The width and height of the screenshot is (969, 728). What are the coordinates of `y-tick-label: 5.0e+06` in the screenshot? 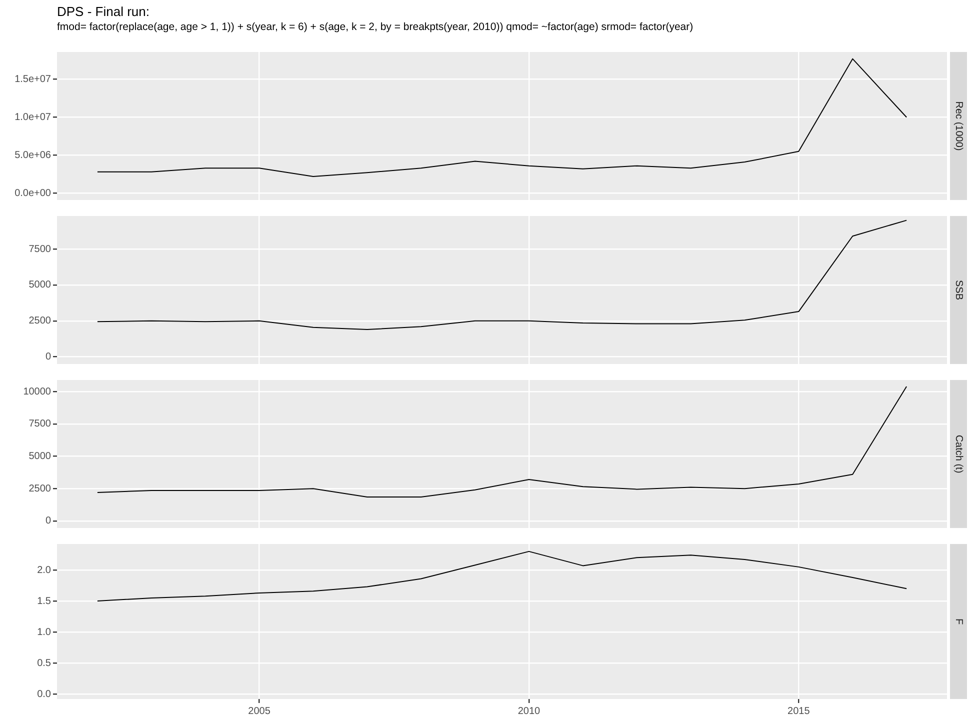 It's located at (33, 155).